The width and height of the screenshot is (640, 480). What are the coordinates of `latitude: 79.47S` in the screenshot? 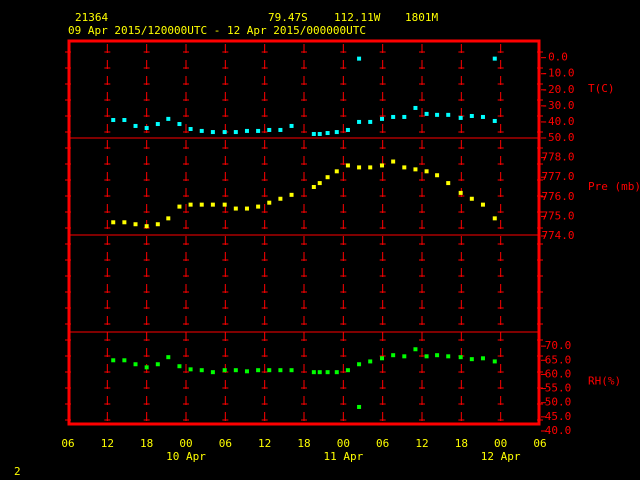 It's located at (288, 17).